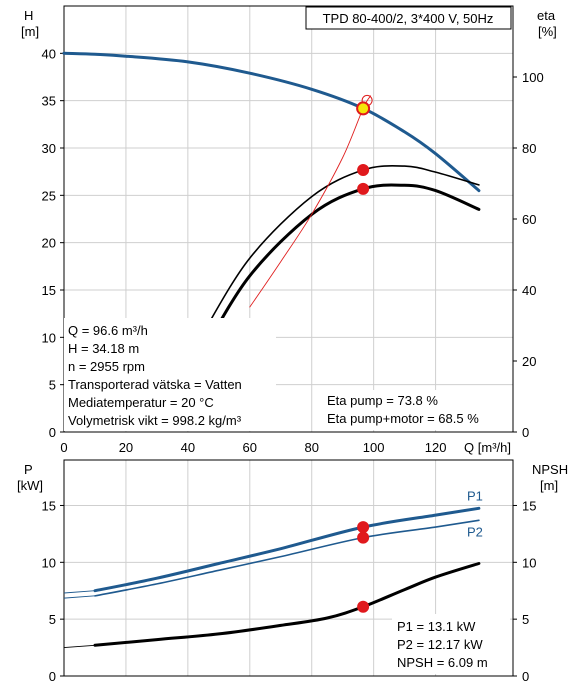  Describe the element at coordinates (49, 337) in the screenshot. I see `y-left-tick-label: 10` at that location.